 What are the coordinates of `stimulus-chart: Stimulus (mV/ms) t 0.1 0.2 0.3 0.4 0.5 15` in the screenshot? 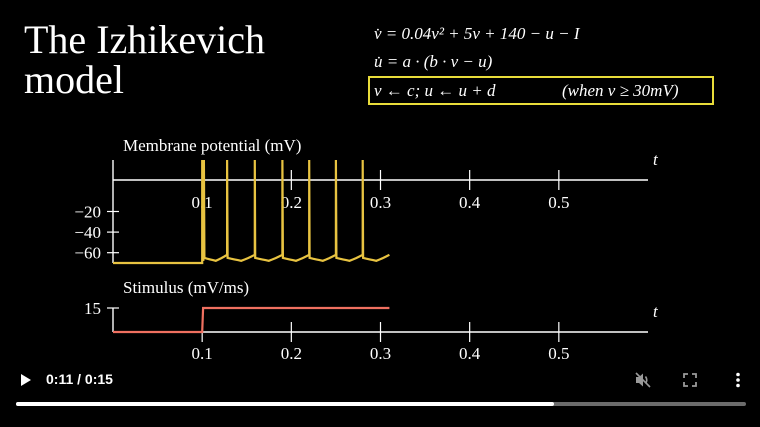 It's located at (371, 319).